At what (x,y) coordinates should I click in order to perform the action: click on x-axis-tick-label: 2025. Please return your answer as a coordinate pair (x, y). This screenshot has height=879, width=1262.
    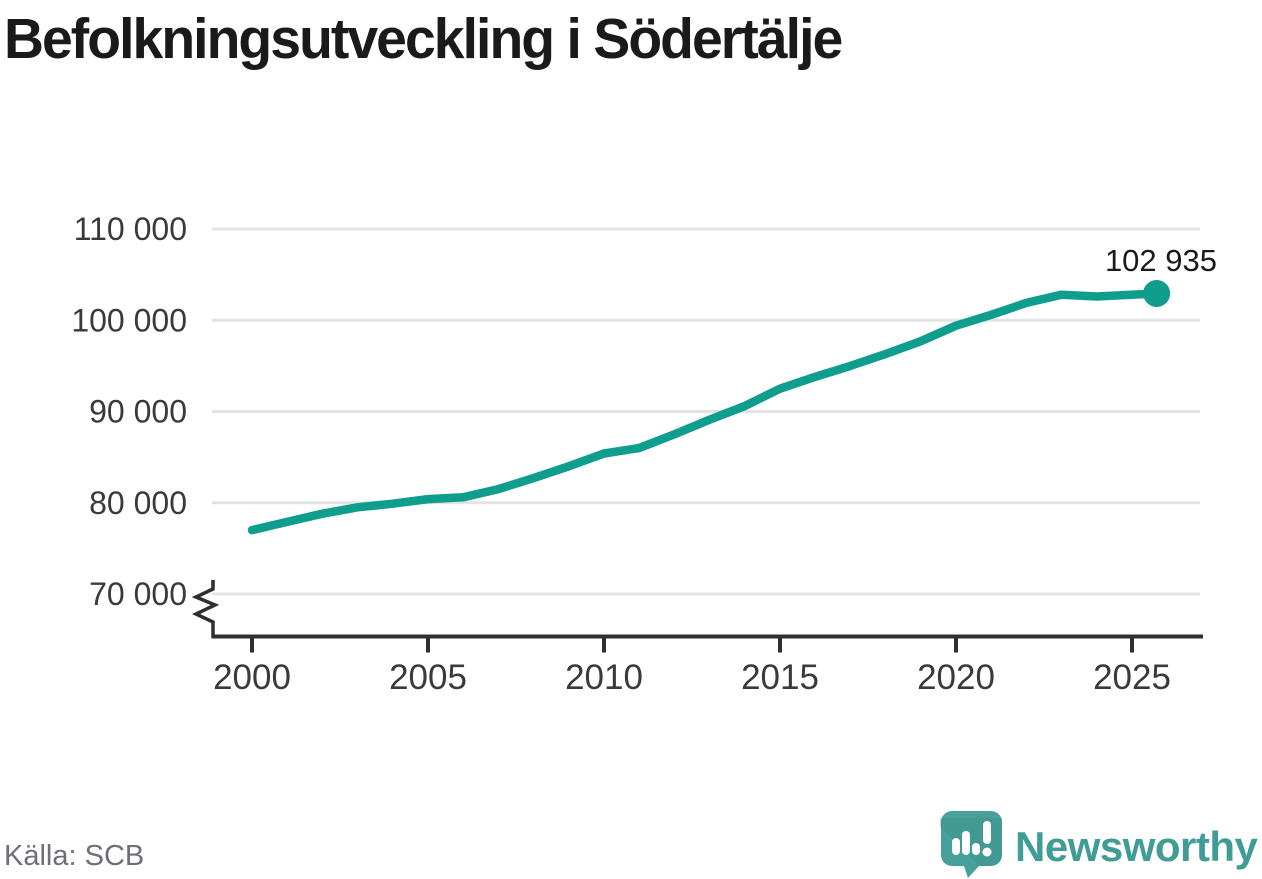
    Looking at the image, I should click on (1132, 677).